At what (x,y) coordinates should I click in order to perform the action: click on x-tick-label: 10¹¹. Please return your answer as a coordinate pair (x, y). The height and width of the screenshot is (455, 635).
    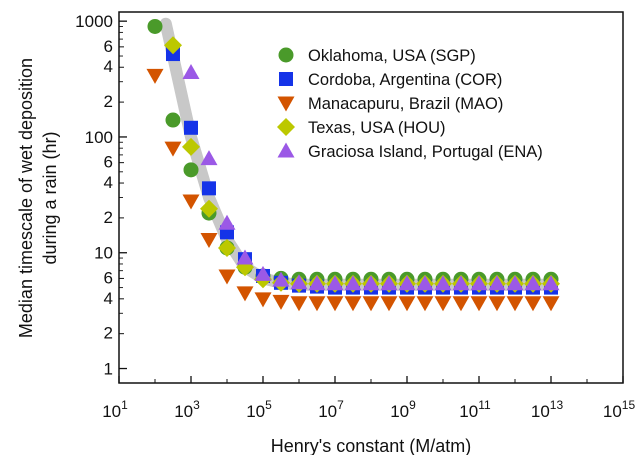
    Looking at the image, I should click on (475, 409).